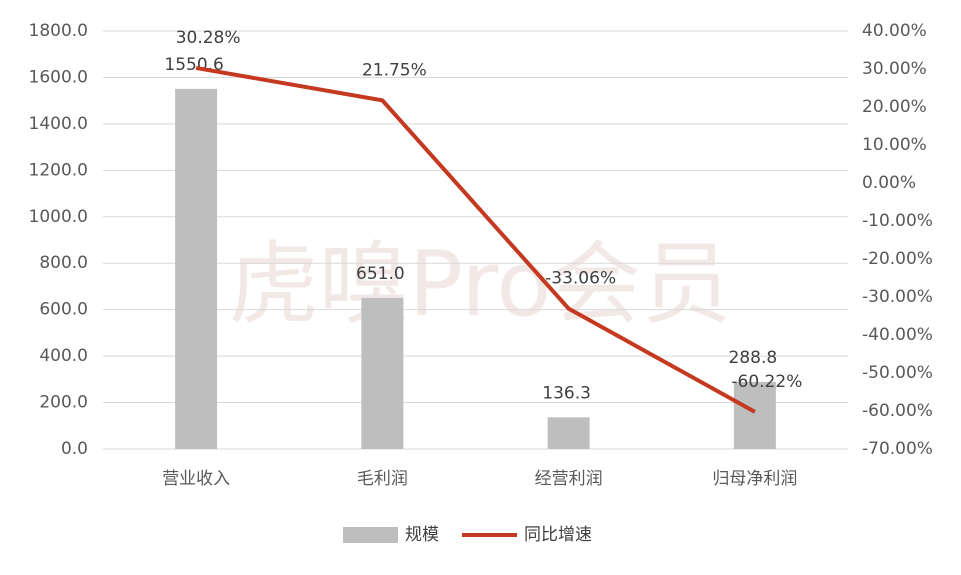 The image size is (961, 575). What do you see at coordinates (566, 393) in the screenshot?
I see `bar-value-label: 136.3` at bounding box center [566, 393].